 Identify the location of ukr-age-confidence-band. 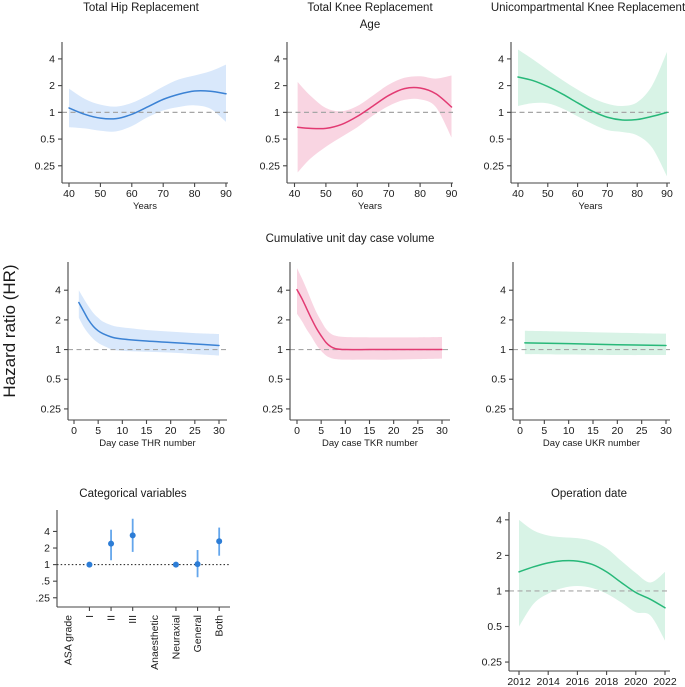
(592, 113).